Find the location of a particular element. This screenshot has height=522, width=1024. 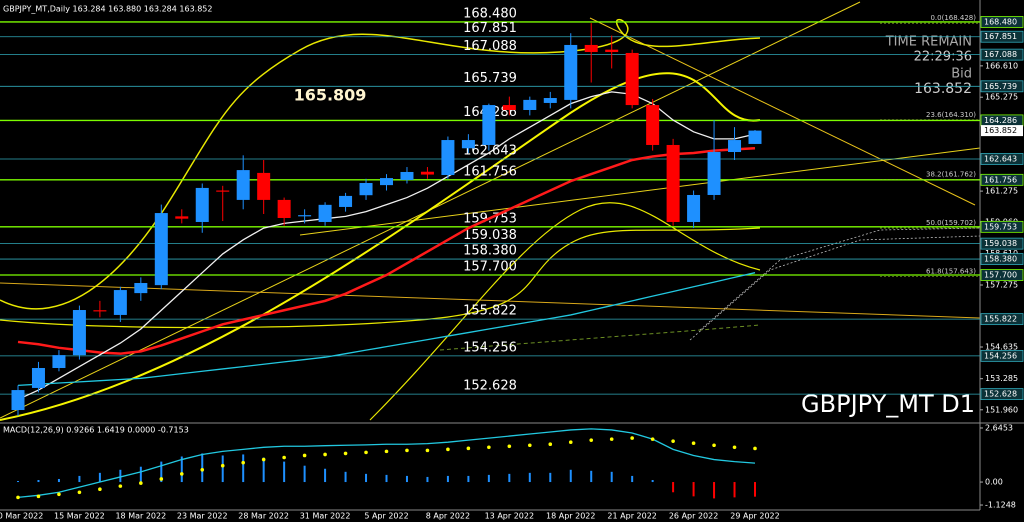

bid-label: Bid is located at coordinates (961, 74).